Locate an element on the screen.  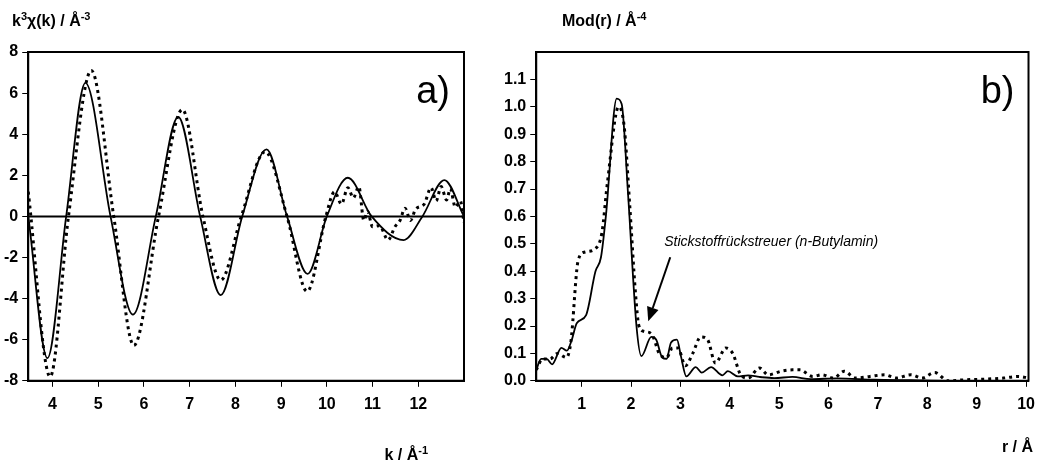
x-tick-label: 12 is located at coordinates (418, 403).